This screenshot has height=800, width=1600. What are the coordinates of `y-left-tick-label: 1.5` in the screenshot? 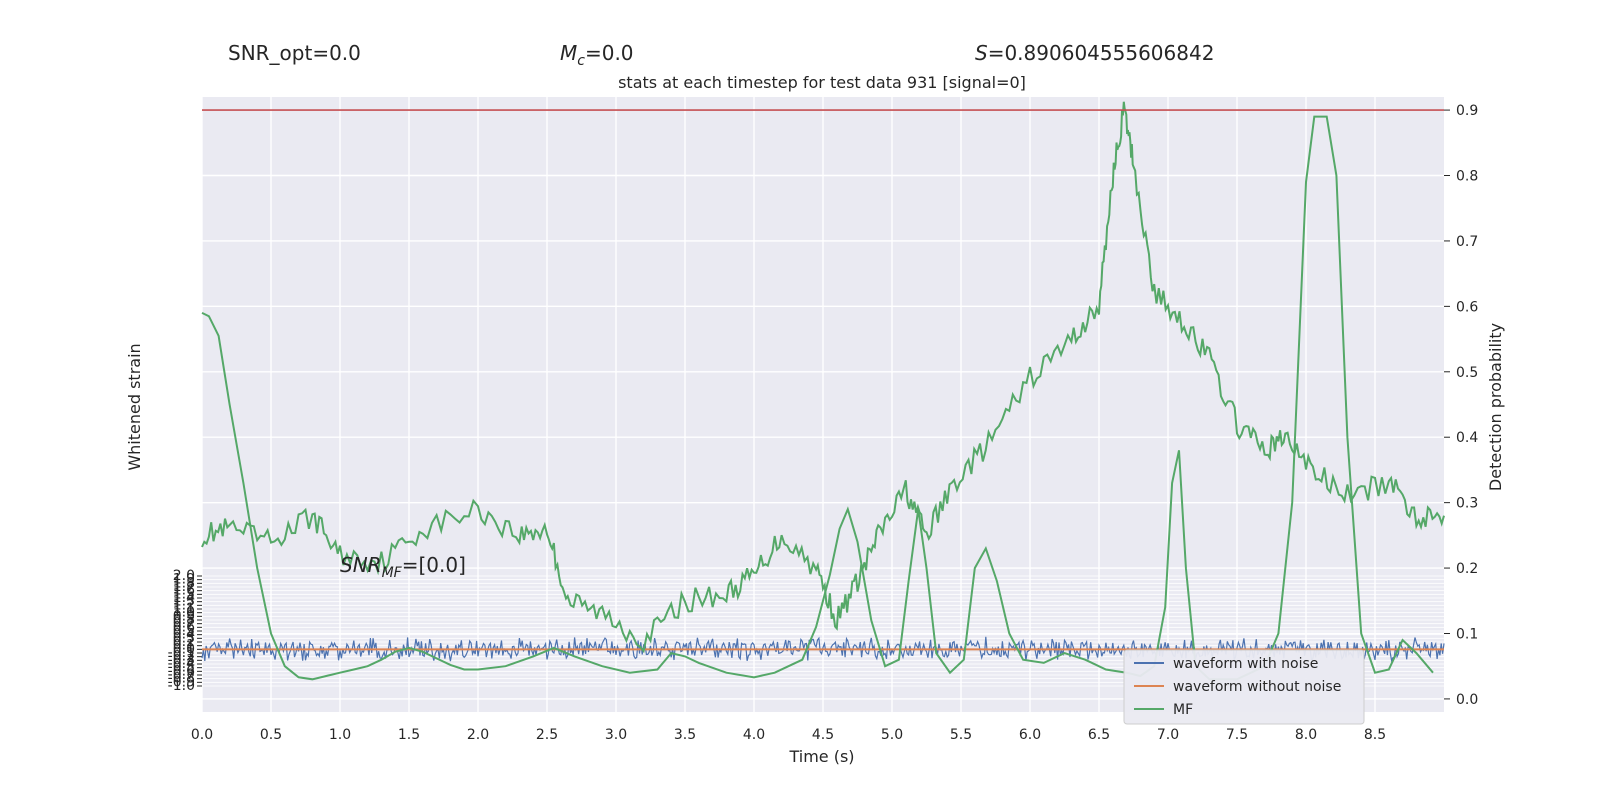 It's located at (184, 594).